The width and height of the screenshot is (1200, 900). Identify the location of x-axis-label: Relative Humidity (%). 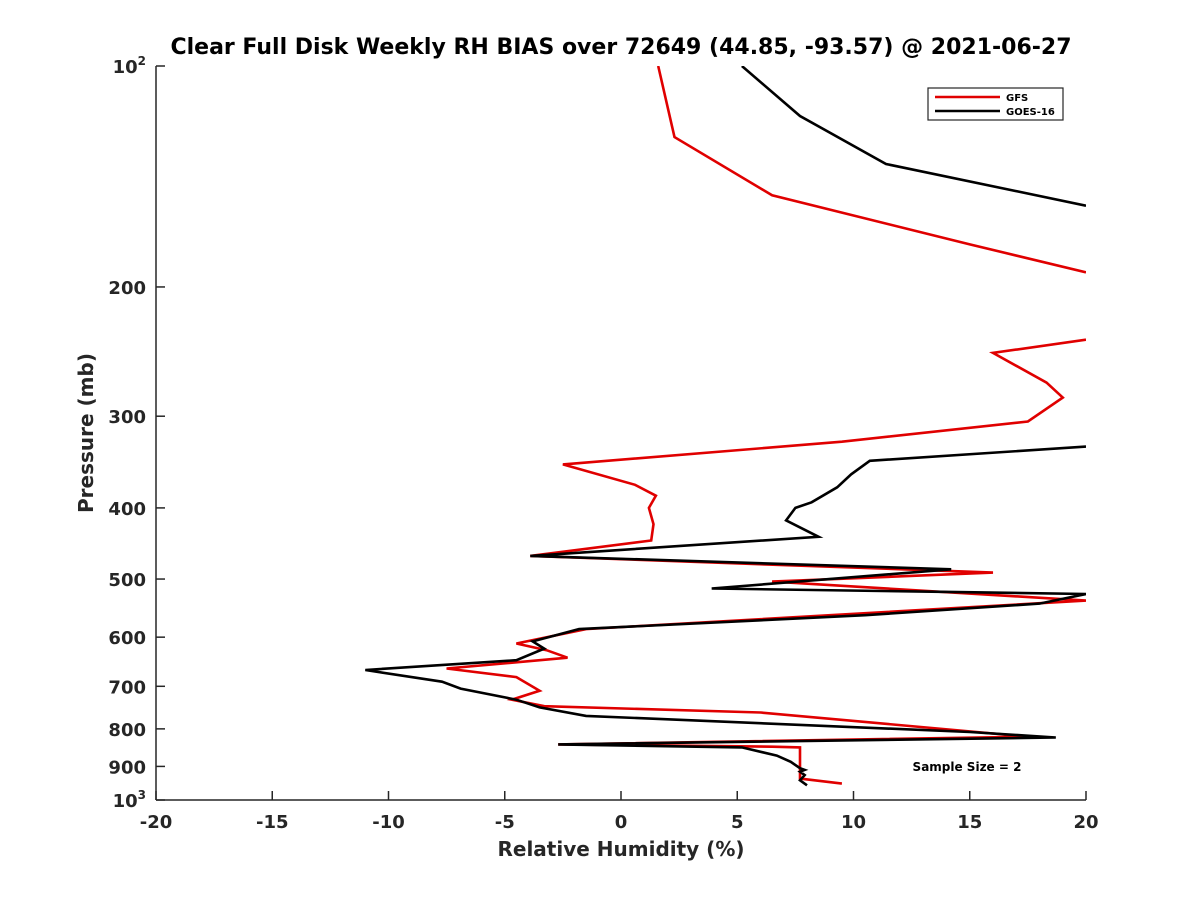
(620, 849).